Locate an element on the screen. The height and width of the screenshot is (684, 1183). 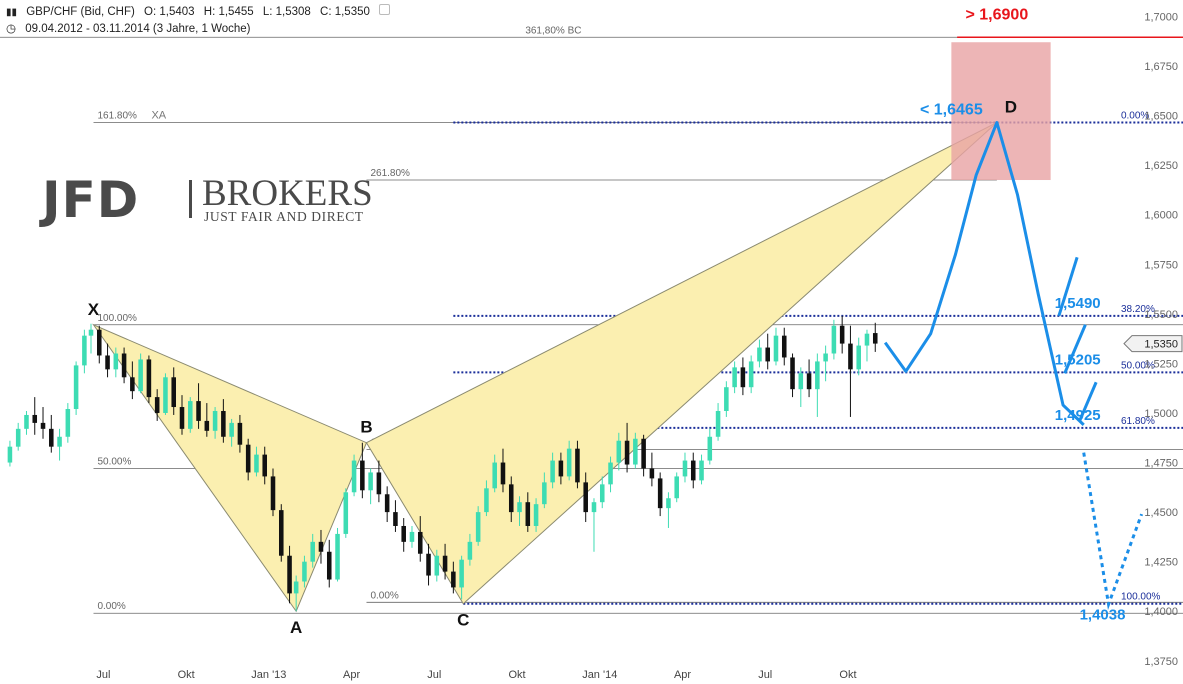
projection-line is located at coordinates (984, 273).